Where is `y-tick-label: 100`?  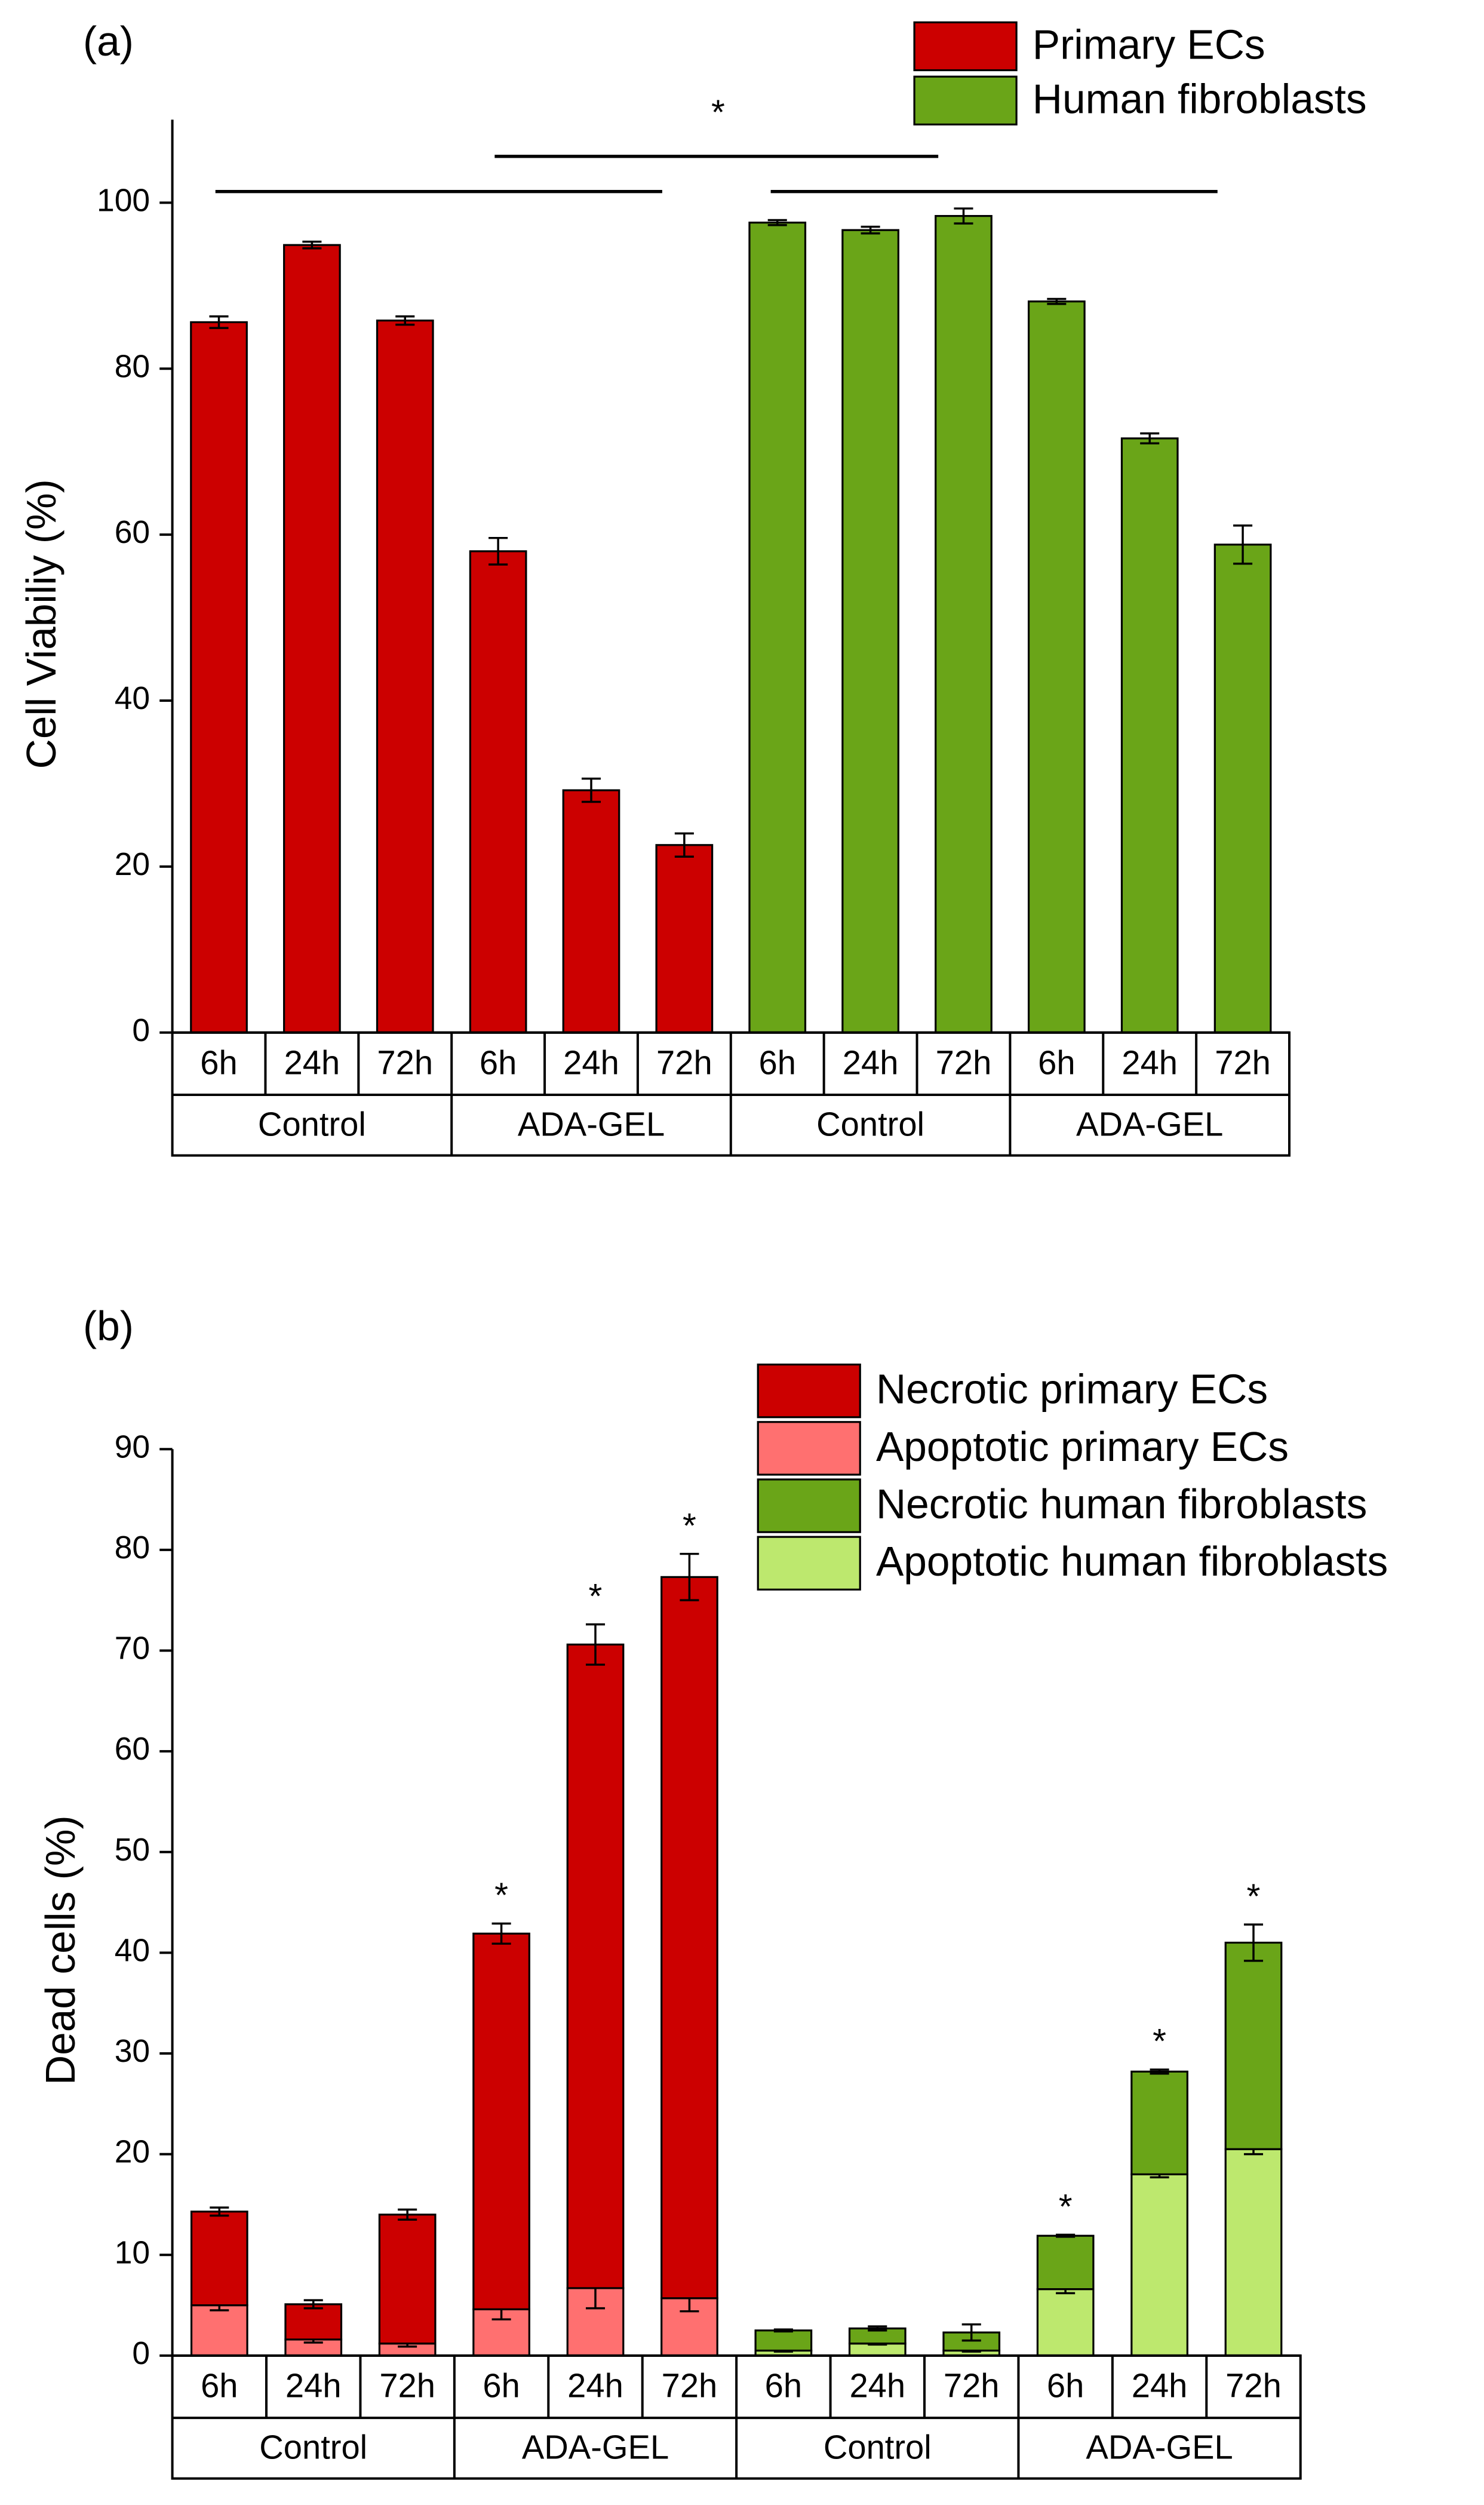
y-tick-label: 100 is located at coordinates (123, 201).